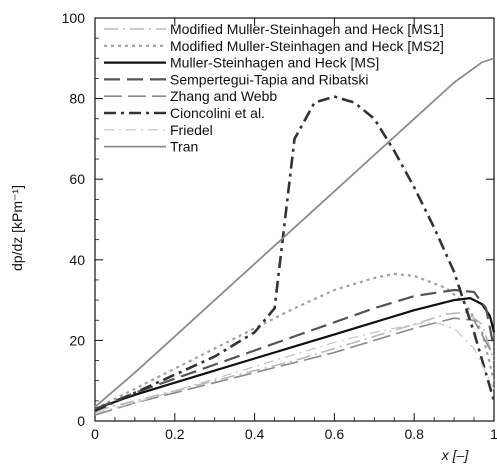 The width and height of the screenshot is (497, 465). I want to click on x-tick-label: 0.8, so click(414, 434).